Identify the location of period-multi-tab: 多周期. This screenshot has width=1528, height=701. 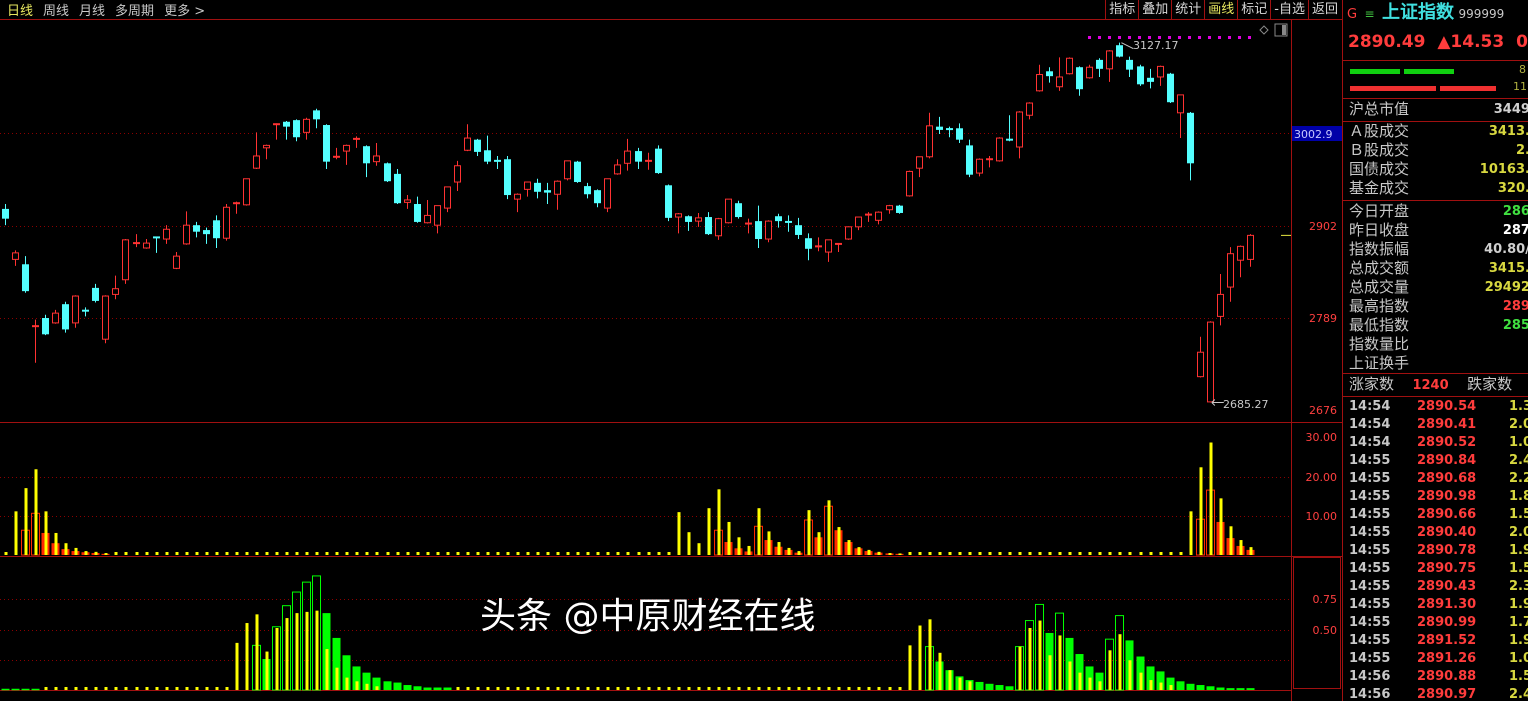
(135, 11).